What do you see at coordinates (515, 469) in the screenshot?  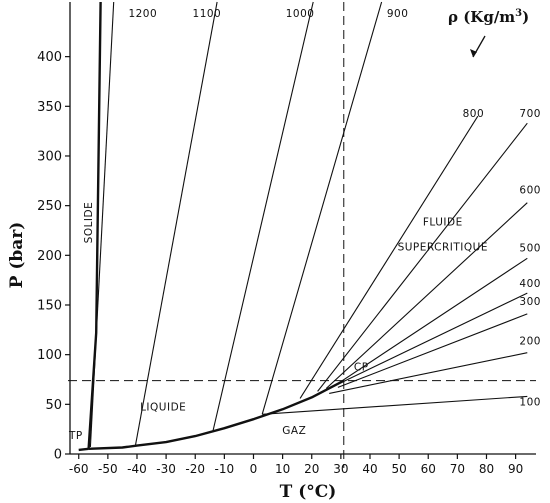 I see `x-tick-label: 90` at bounding box center [515, 469].